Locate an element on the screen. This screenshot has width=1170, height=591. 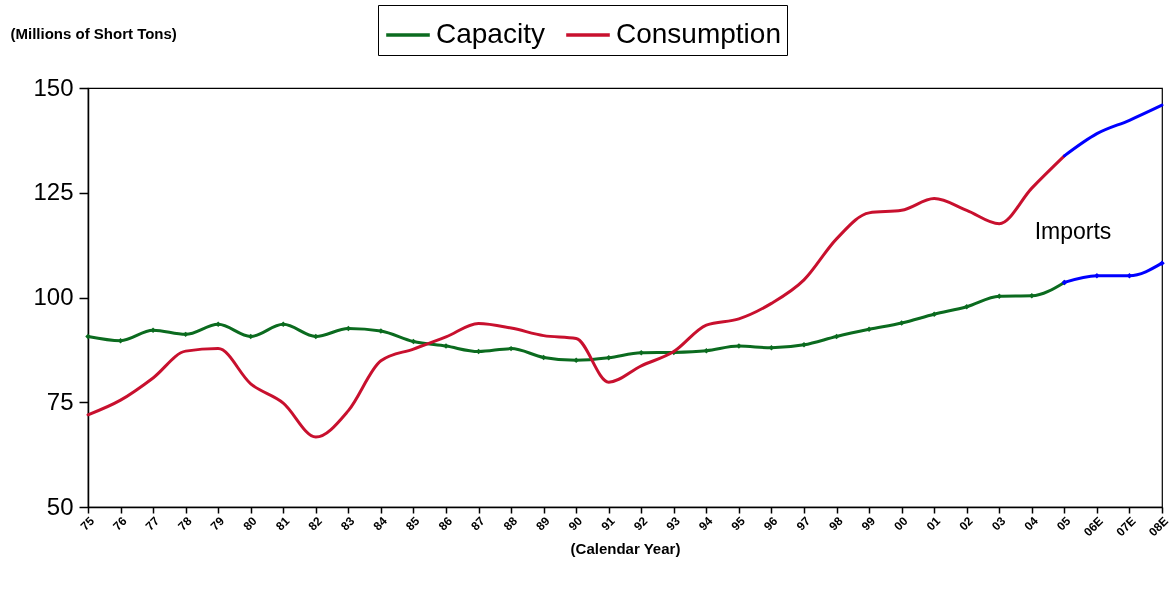
x-tick-label: 00 is located at coordinates (901, 523).